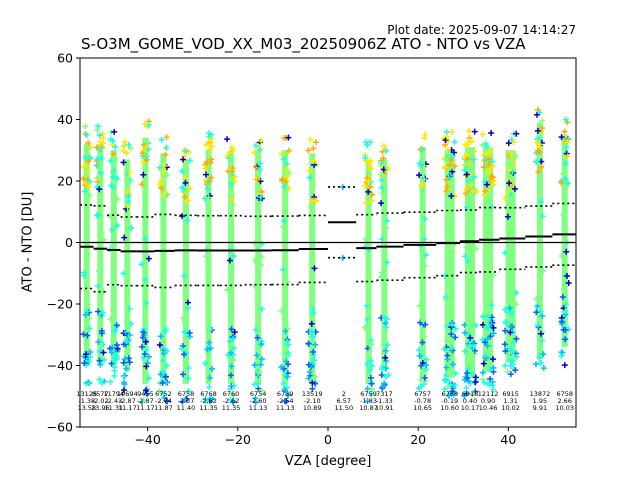  I want to click on bin-count-label: 6757, so click(422, 394).